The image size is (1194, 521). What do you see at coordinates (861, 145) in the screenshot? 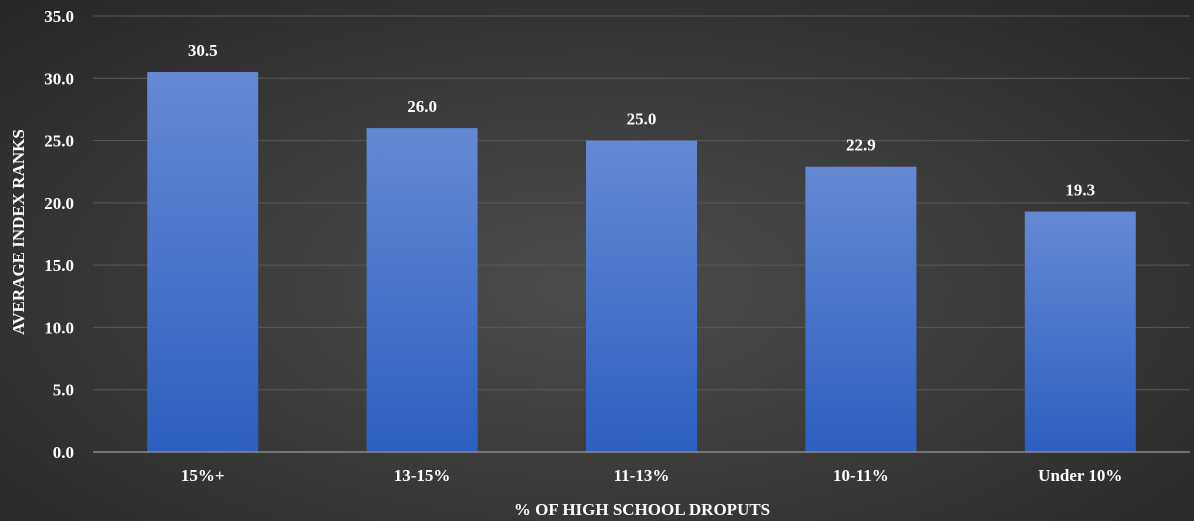
I see `bar-value-label: 22.9` at bounding box center [861, 145].